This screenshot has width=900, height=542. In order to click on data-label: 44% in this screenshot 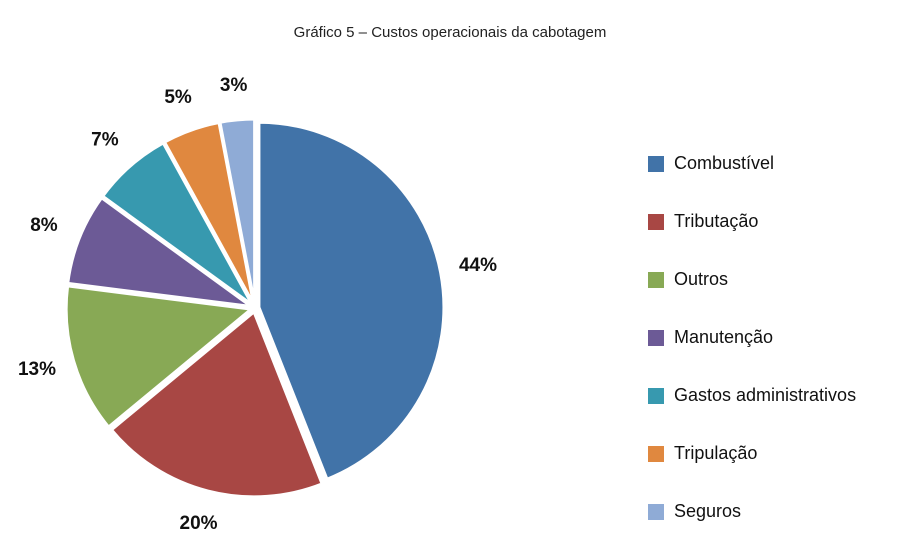, I will do `click(478, 265)`.